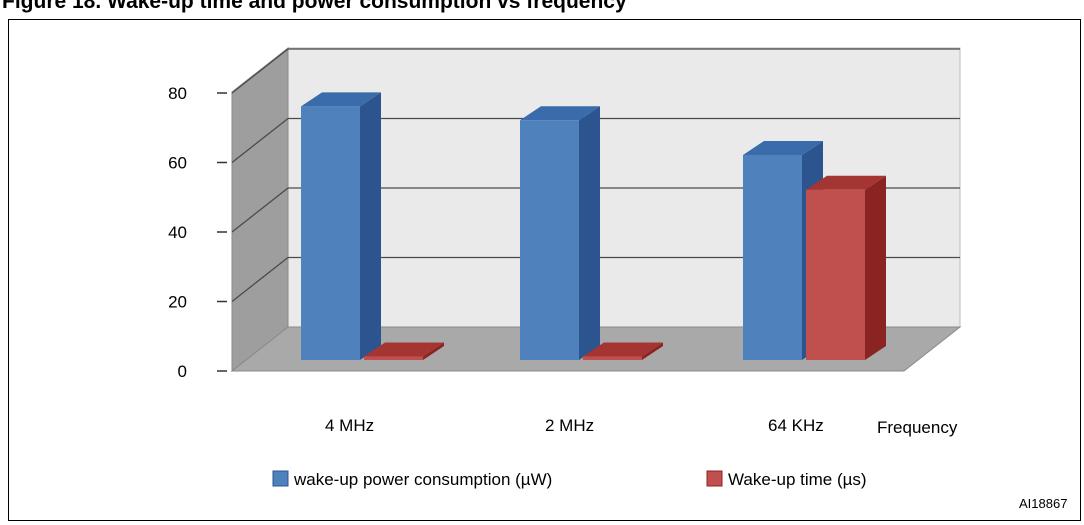  What do you see at coordinates (797, 479) in the screenshot?
I see `legend-label: Wake-up time (µs)` at bounding box center [797, 479].